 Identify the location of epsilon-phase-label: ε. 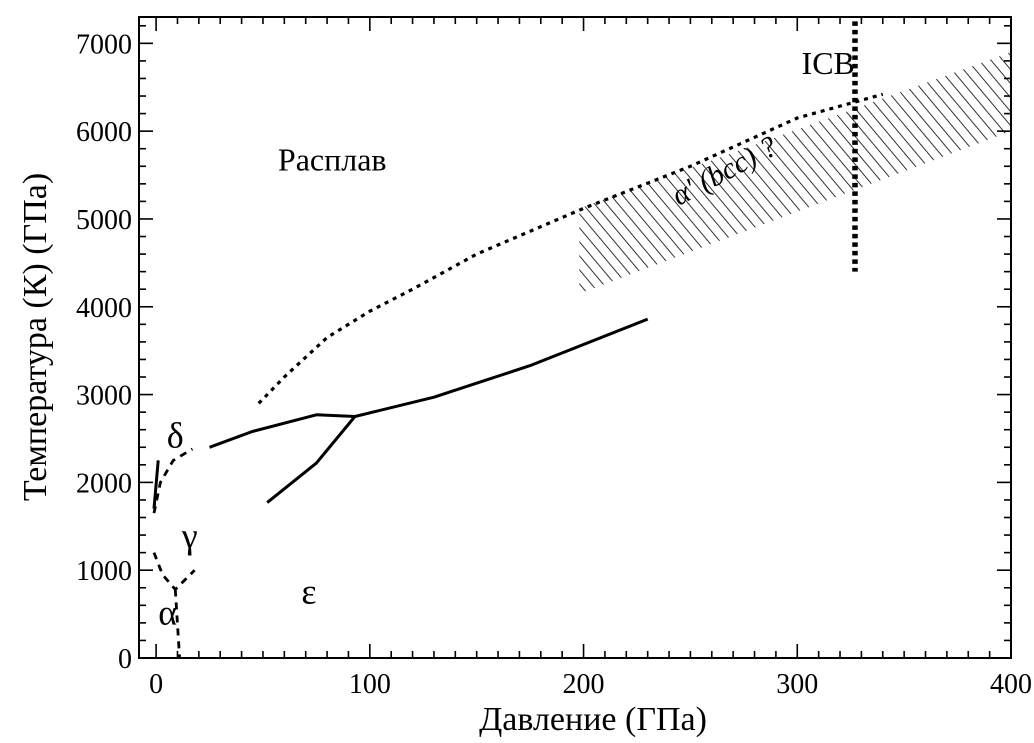
(308, 592).